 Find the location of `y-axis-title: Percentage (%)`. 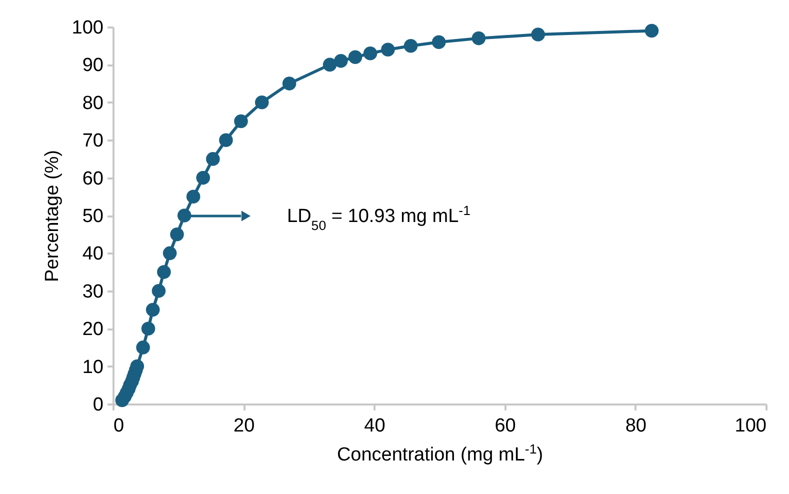

y-axis-title: Percentage (%) is located at coordinates (52, 216).